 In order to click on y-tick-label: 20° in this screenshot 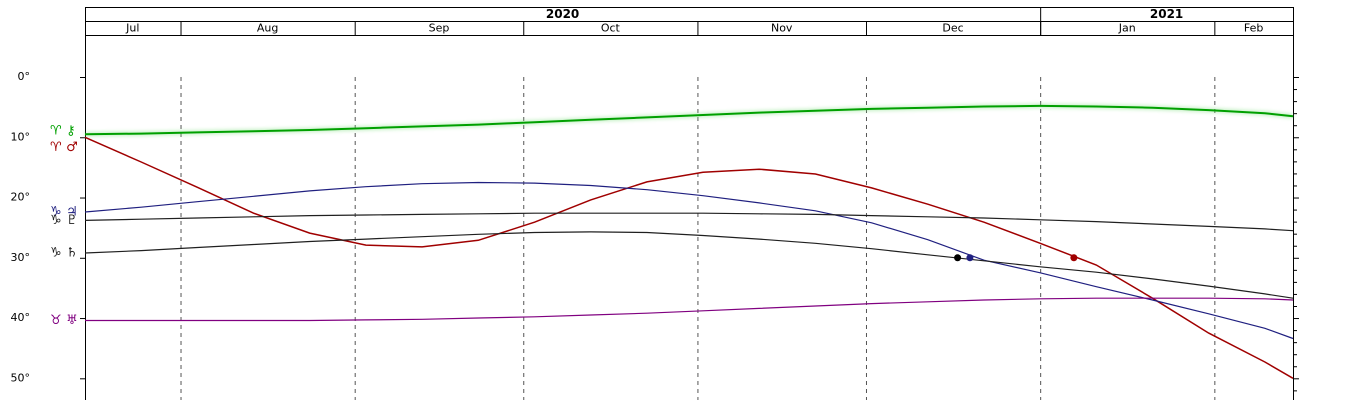, I will do `click(21, 197)`.